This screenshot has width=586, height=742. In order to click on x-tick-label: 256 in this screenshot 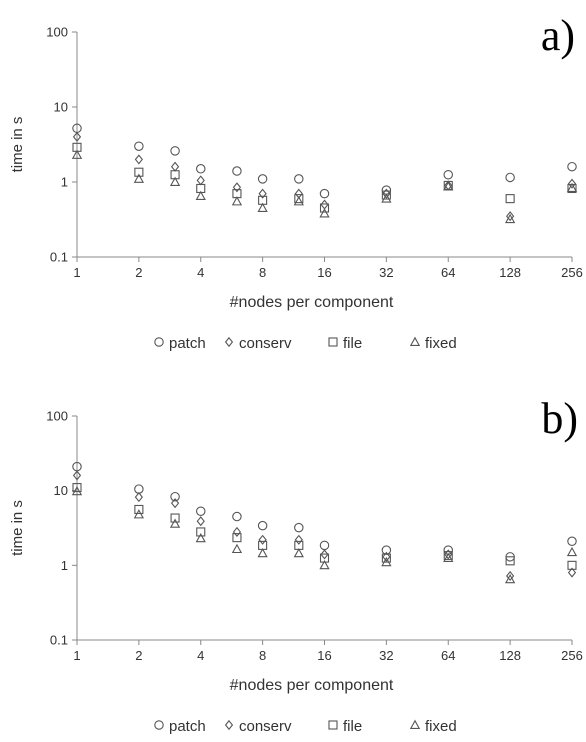, I will do `click(572, 655)`.